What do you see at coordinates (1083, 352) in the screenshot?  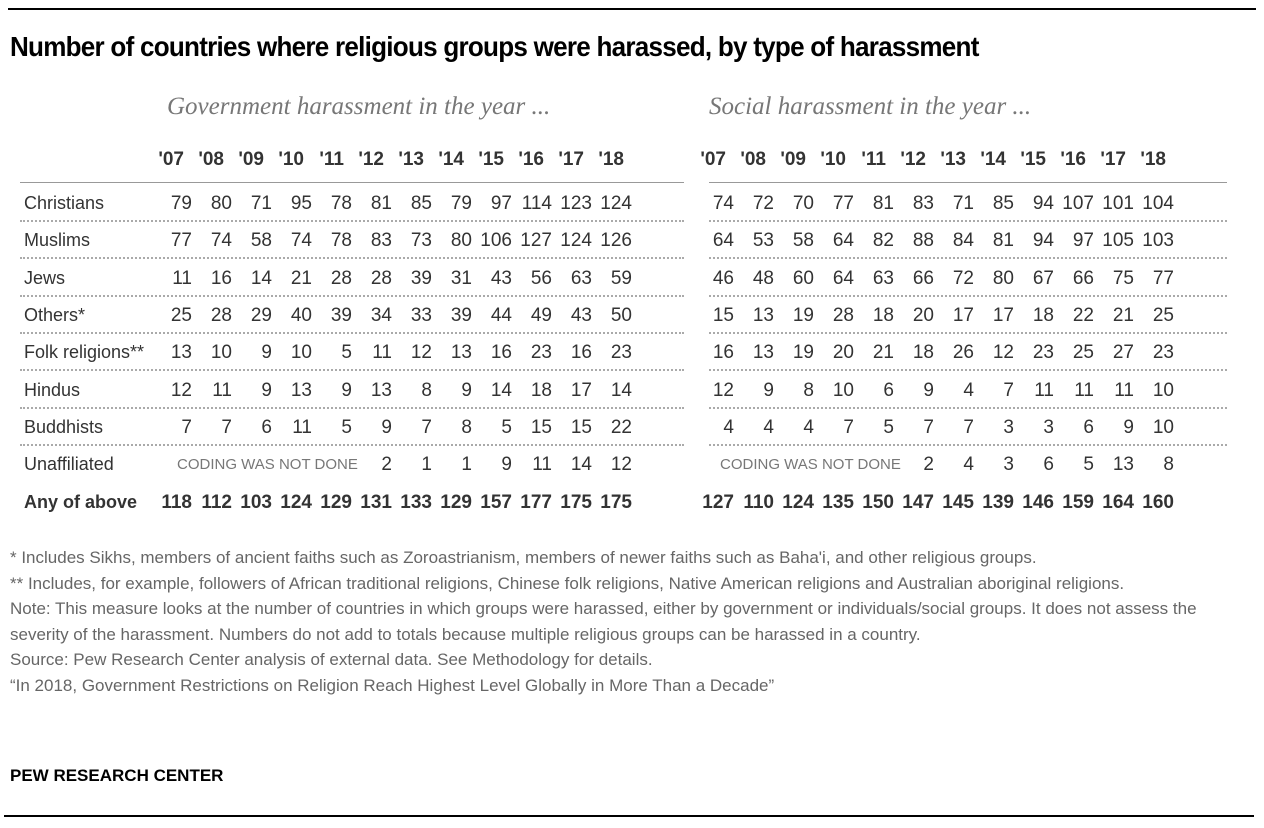 I see `cell-value: 25` at bounding box center [1083, 352].